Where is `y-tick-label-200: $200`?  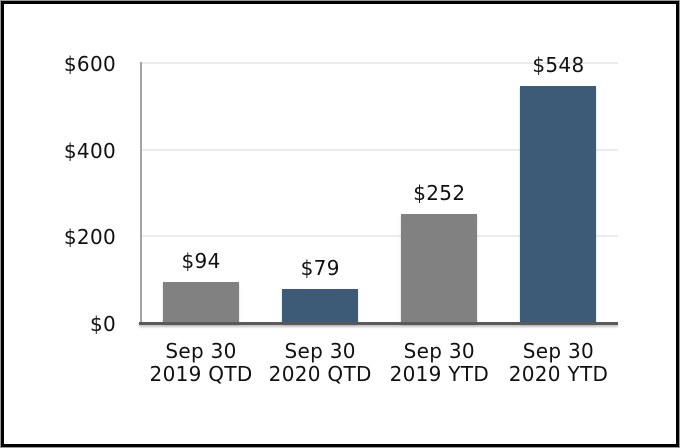 y-tick-label-200: $200 is located at coordinates (89, 237).